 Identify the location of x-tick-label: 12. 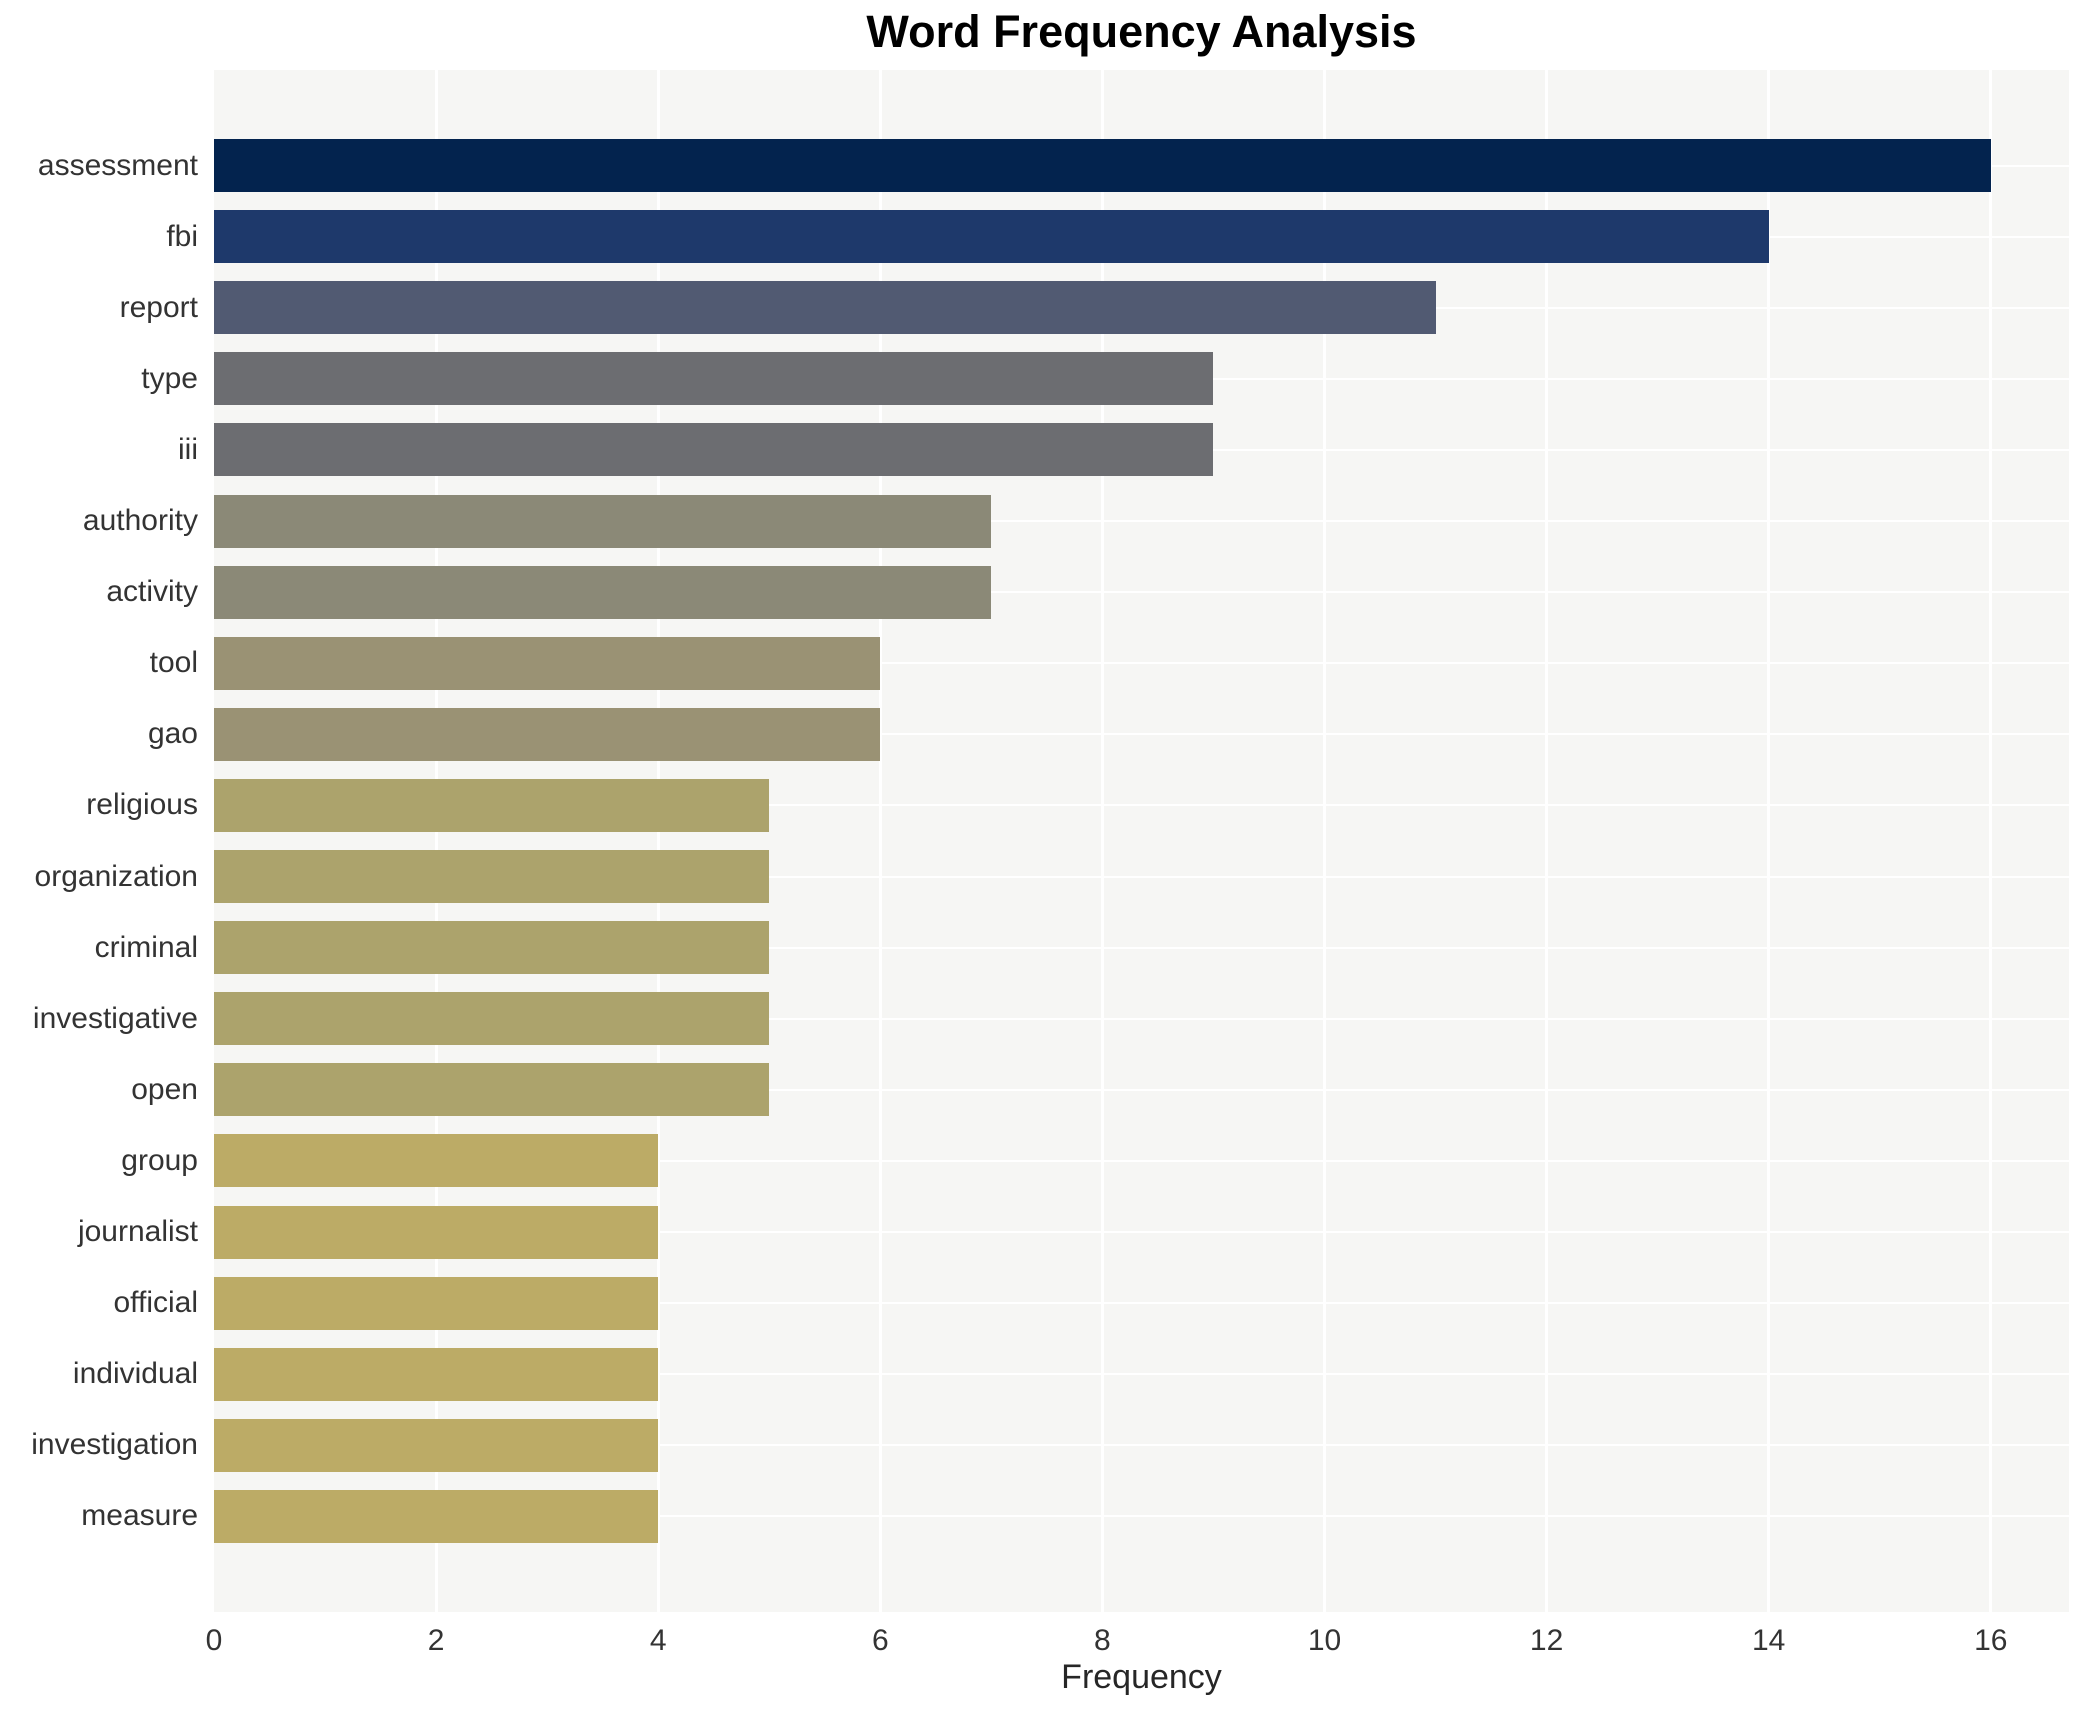
(1546, 1640).